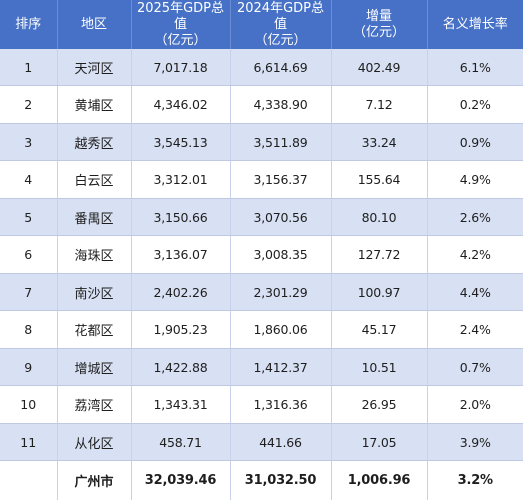 This screenshot has width=523, height=500. What do you see at coordinates (475, 217) in the screenshot?
I see `cell-growth: 2.6%` at bounding box center [475, 217].